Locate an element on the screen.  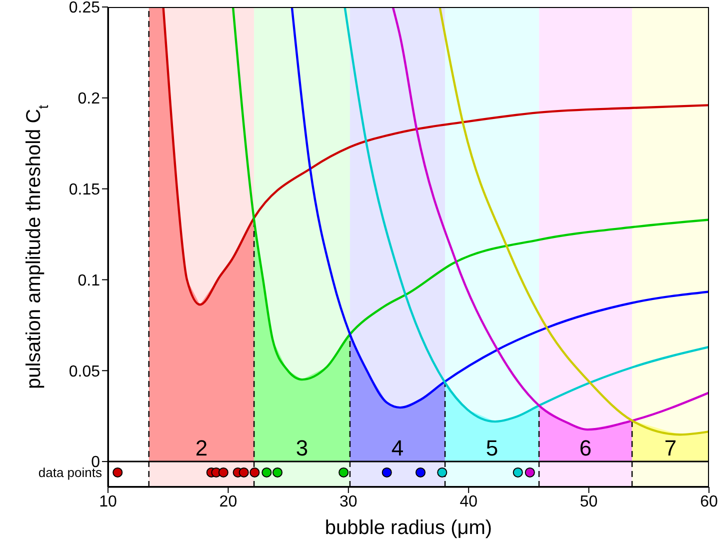
y-tick-label: 0.05 is located at coordinates (84, 371).